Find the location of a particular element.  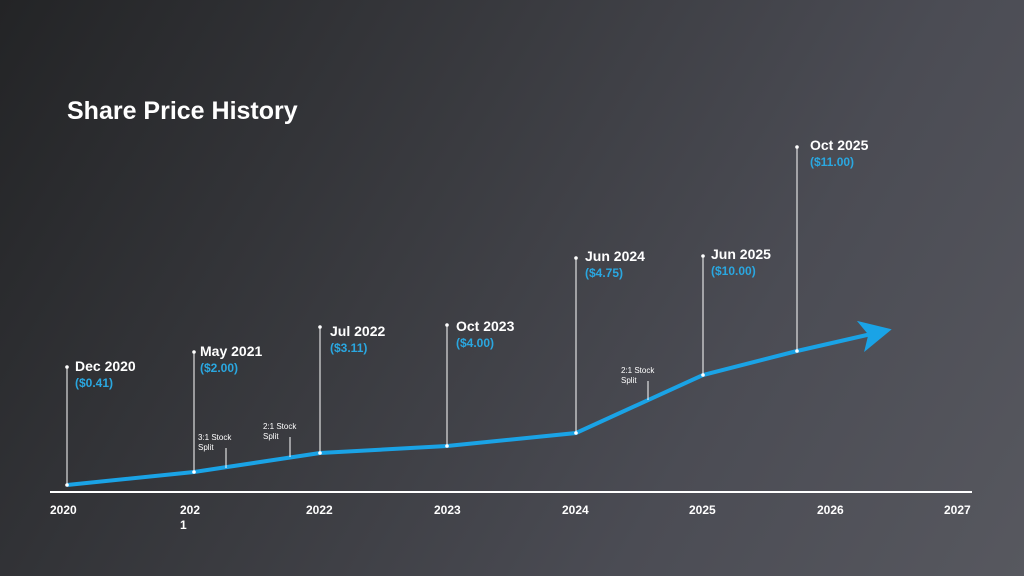

year-label: 2022 is located at coordinates (319, 510).